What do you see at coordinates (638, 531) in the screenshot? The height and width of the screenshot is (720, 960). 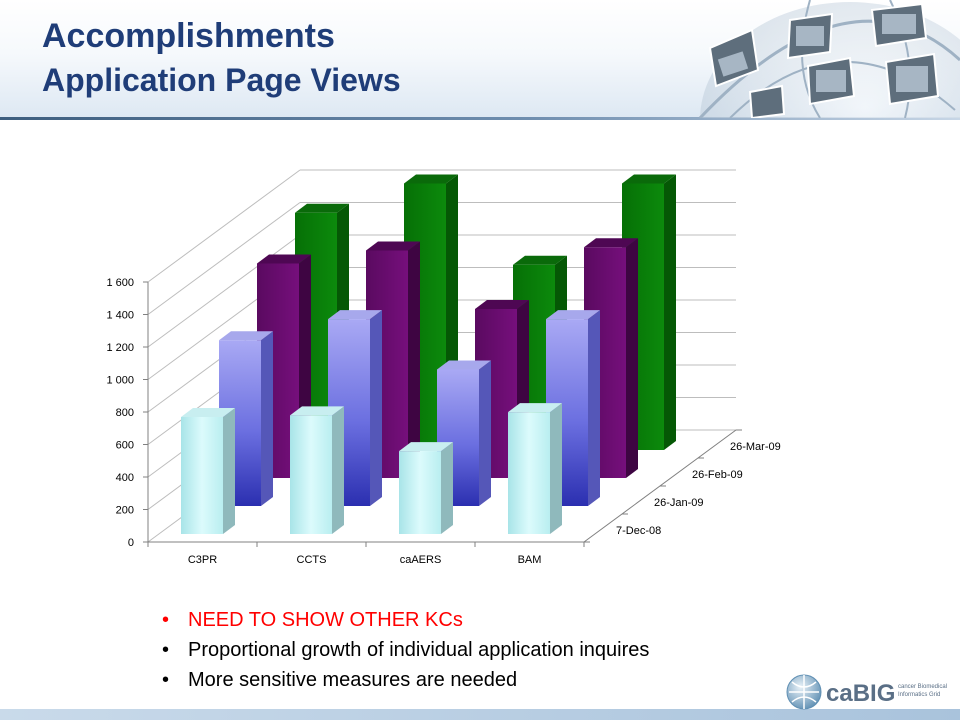 I see `series-label: 7-Dec-08` at bounding box center [638, 531].